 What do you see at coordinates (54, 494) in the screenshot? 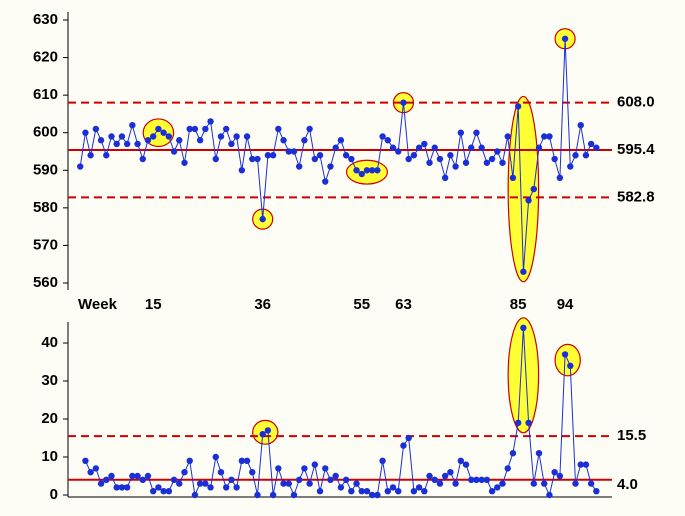
I see `y-tick-label: 0` at bounding box center [54, 494].